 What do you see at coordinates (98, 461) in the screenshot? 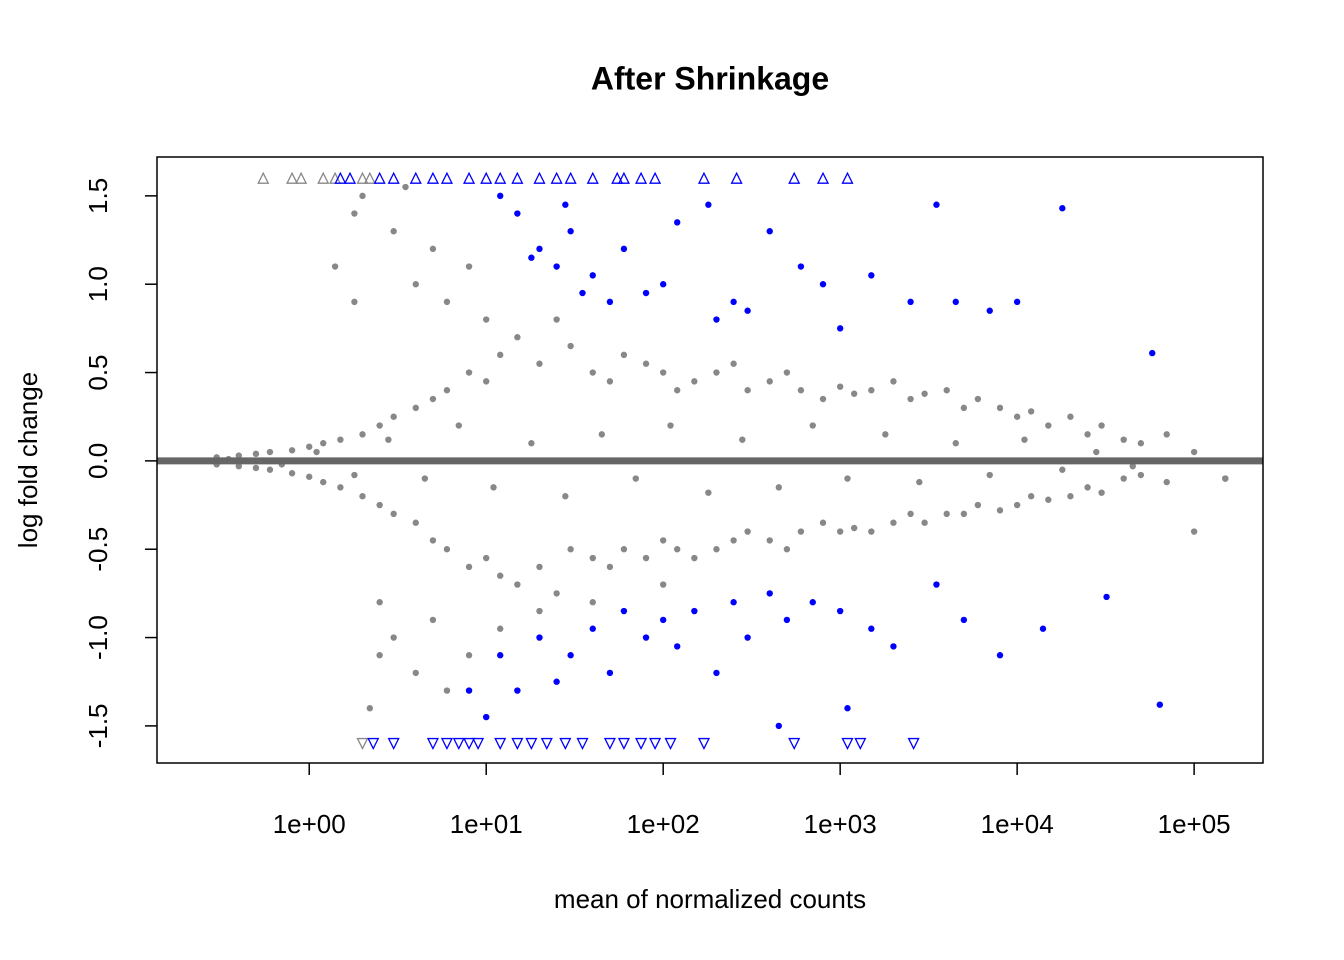
I see `y-tick-label: 0.0` at bounding box center [98, 461].